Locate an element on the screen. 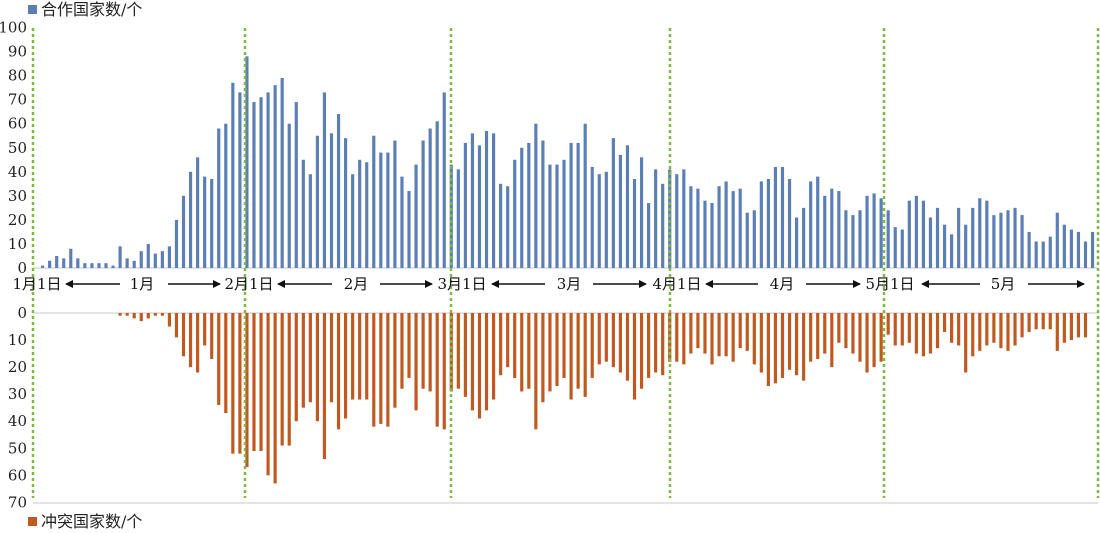 The image size is (1100, 533). date-label: 4月1日 is located at coordinates (676, 284).